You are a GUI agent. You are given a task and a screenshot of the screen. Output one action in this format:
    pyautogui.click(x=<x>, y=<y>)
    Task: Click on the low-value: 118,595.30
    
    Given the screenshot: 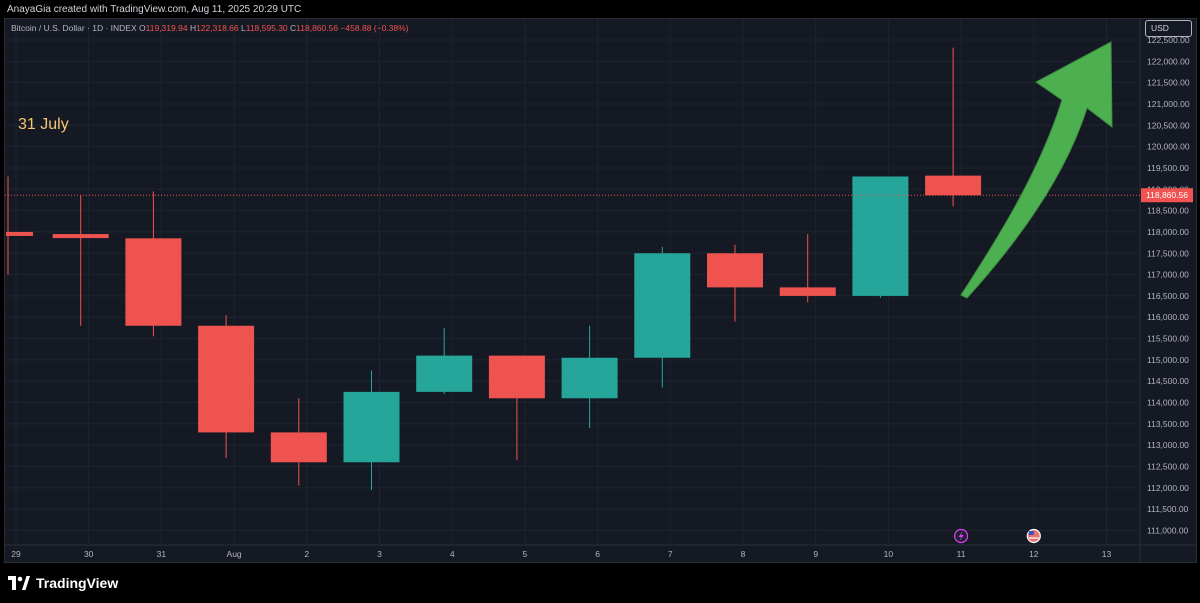 What is the action you would take?
    pyautogui.click(x=266, y=28)
    